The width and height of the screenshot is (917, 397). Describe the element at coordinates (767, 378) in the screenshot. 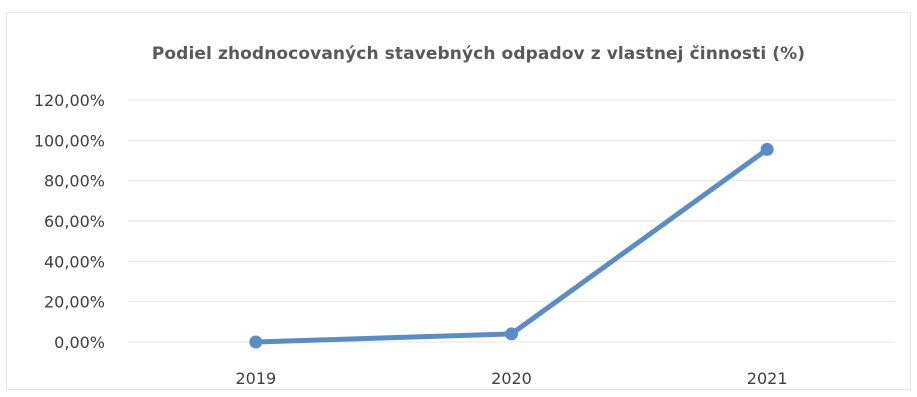

I see `x-tick-label: 2021` at that location.